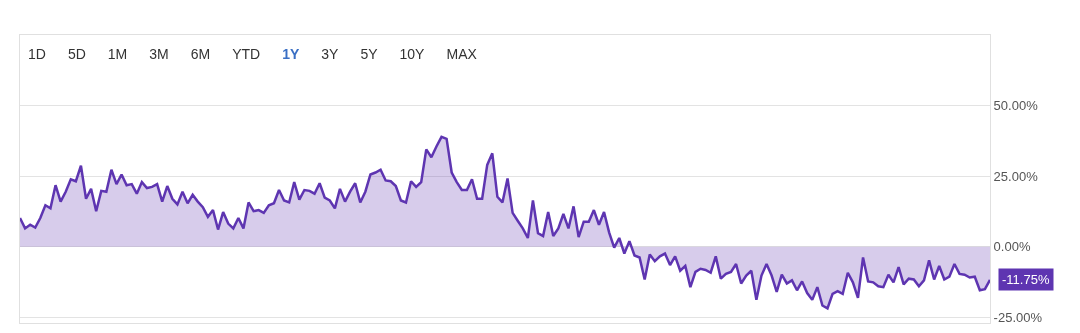  Describe the element at coordinates (412, 54) in the screenshot. I see `text: 10Y` at that location.